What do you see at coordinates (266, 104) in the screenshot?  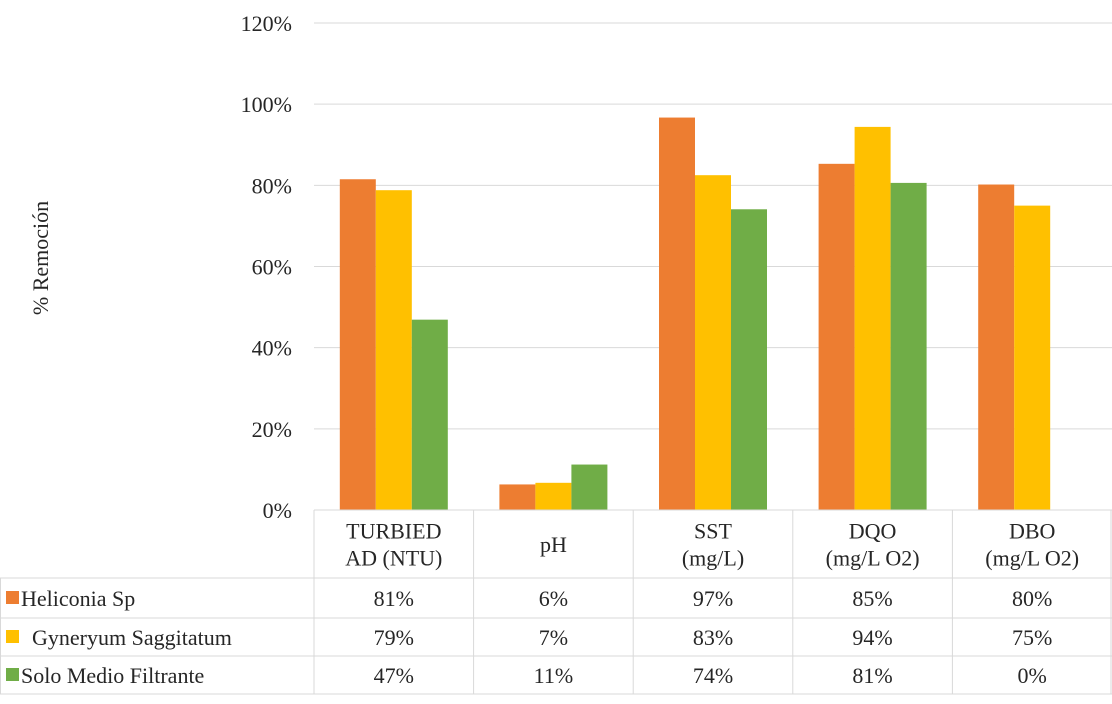 I see `y-tick-label: 100%` at bounding box center [266, 104].